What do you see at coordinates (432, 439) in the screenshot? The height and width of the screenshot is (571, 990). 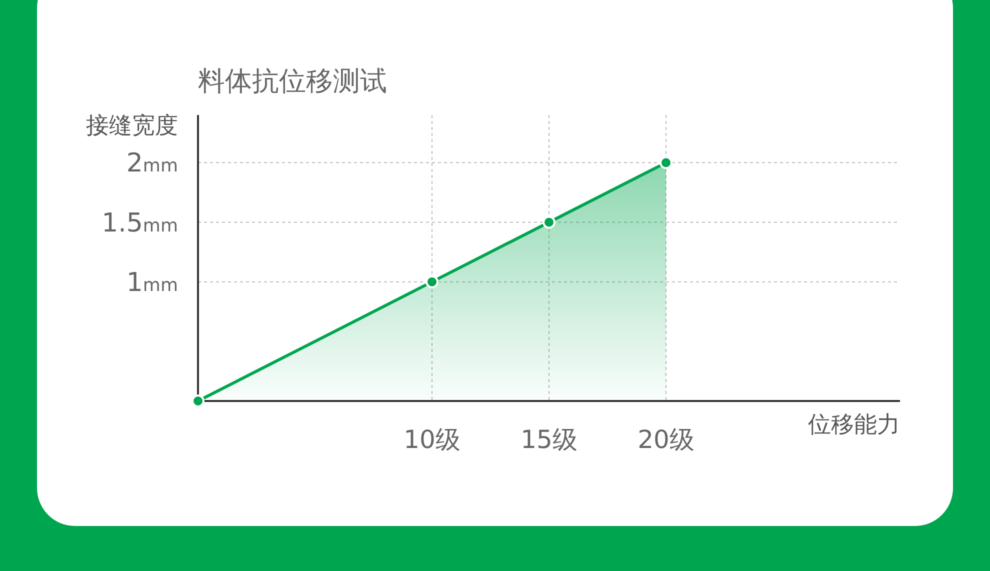 I see `x-tick-label: 10级` at bounding box center [432, 439].